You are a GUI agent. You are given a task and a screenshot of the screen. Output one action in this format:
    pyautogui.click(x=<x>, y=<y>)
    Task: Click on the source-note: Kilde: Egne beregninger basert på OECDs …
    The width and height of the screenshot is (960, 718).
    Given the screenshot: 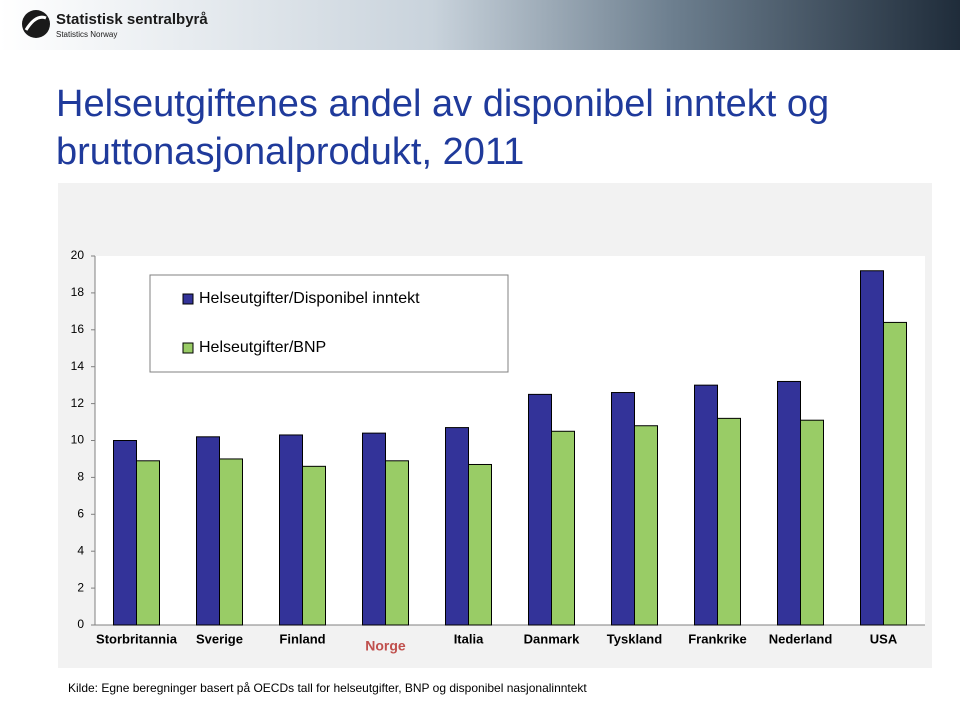 What is the action you would take?
    pyautogui.click(x=327, y=688)
    